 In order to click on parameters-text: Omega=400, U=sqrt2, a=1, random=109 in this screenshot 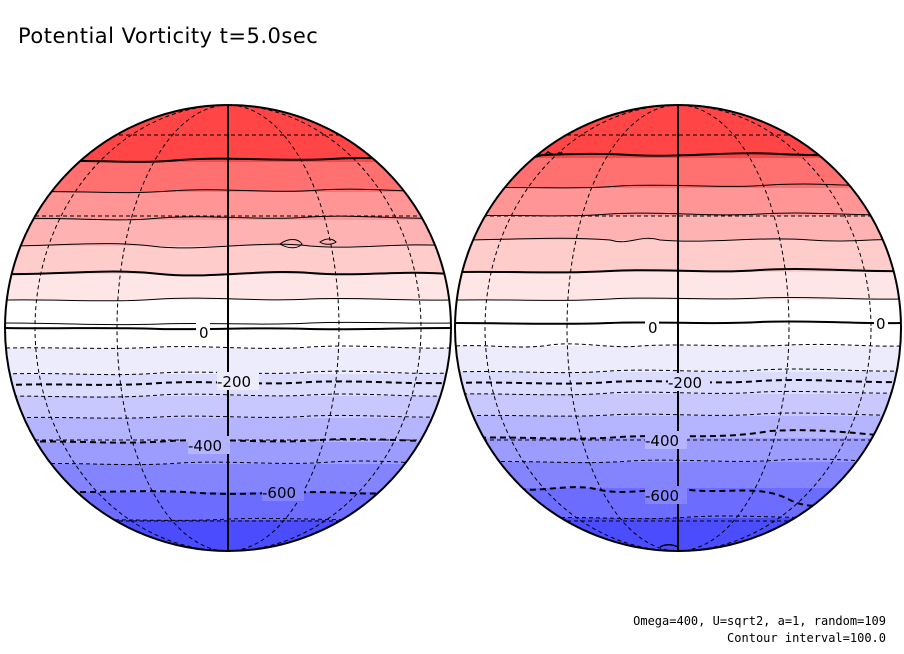, I will do `click(759, 621)`.